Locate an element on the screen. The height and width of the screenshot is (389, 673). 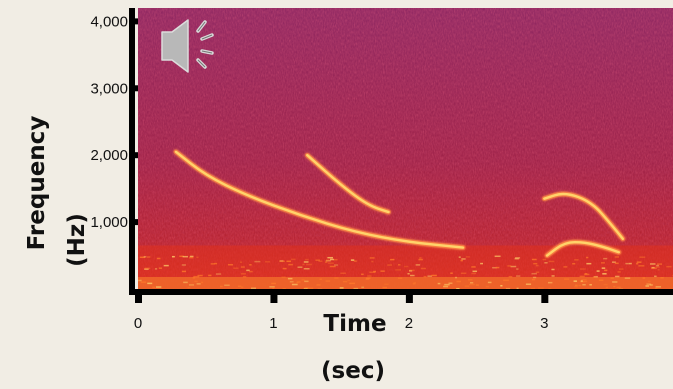
x-tick-label: 3 is located at coordinates (544, 323).